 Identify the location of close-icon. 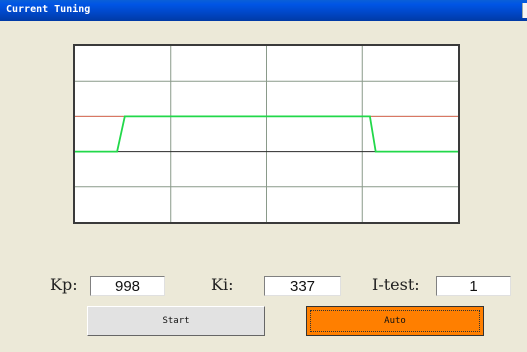
(524, 10).